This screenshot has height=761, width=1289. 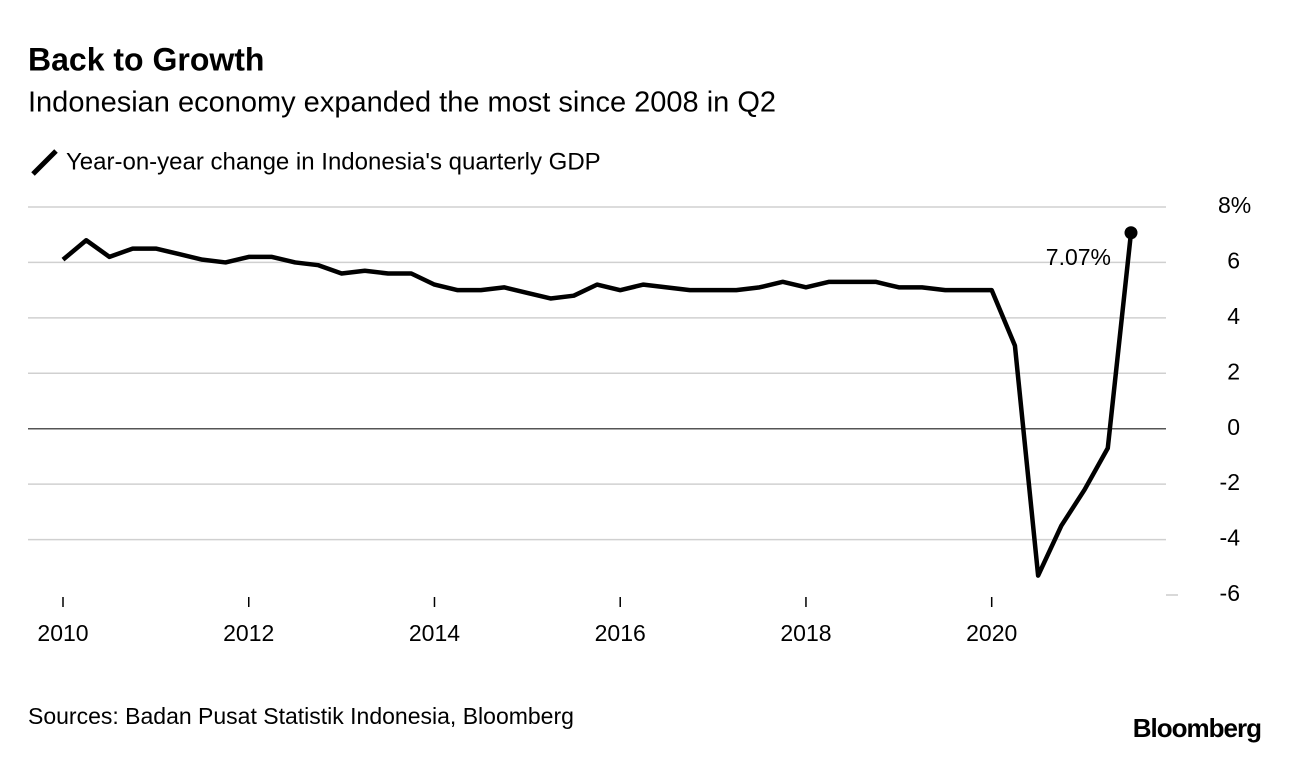 I want to click on chart-title: Back to Growth, so click(x=146, y=59).